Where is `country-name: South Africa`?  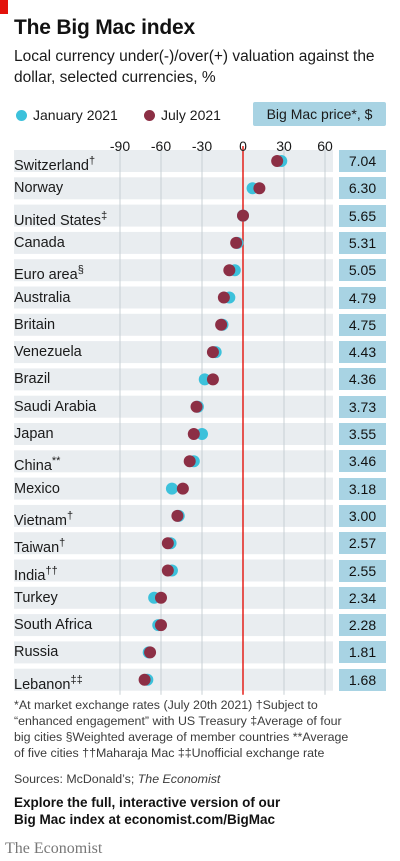 country-name: South Africa is located at coordinates (53, 625).